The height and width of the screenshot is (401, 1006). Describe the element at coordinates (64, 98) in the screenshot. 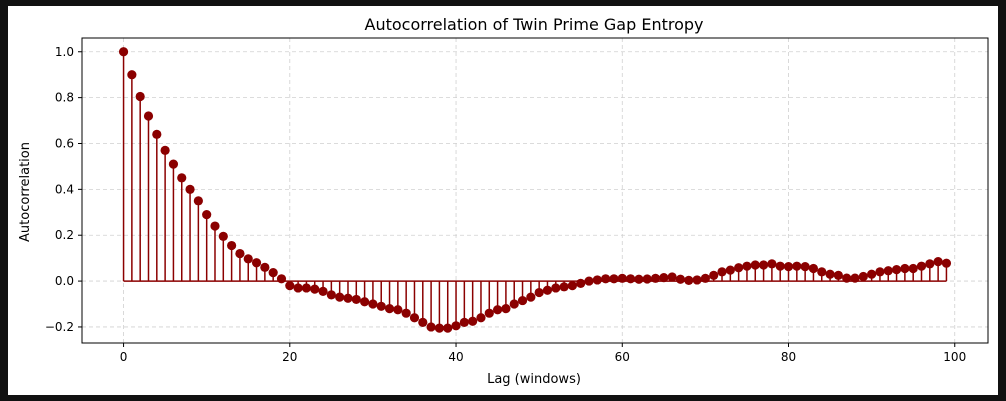

I see `y-tick-label: 0.8` at that location.